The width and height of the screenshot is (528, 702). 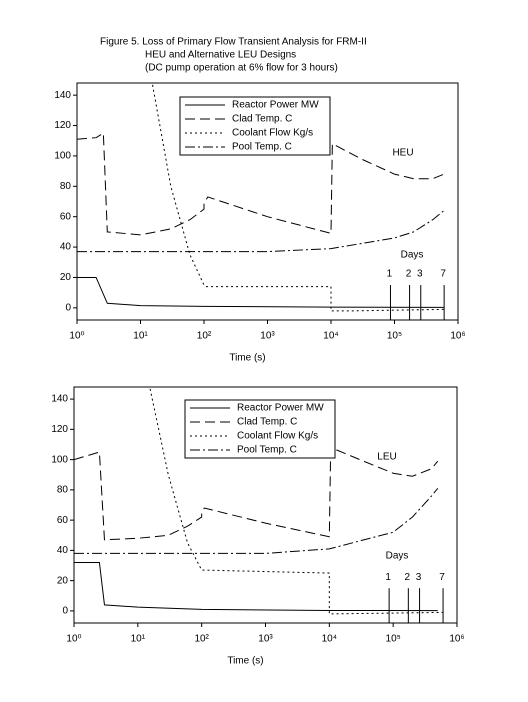 I want to click on figure-title: HEU and Alternative LEU Designs, so click(x=220, y=55).